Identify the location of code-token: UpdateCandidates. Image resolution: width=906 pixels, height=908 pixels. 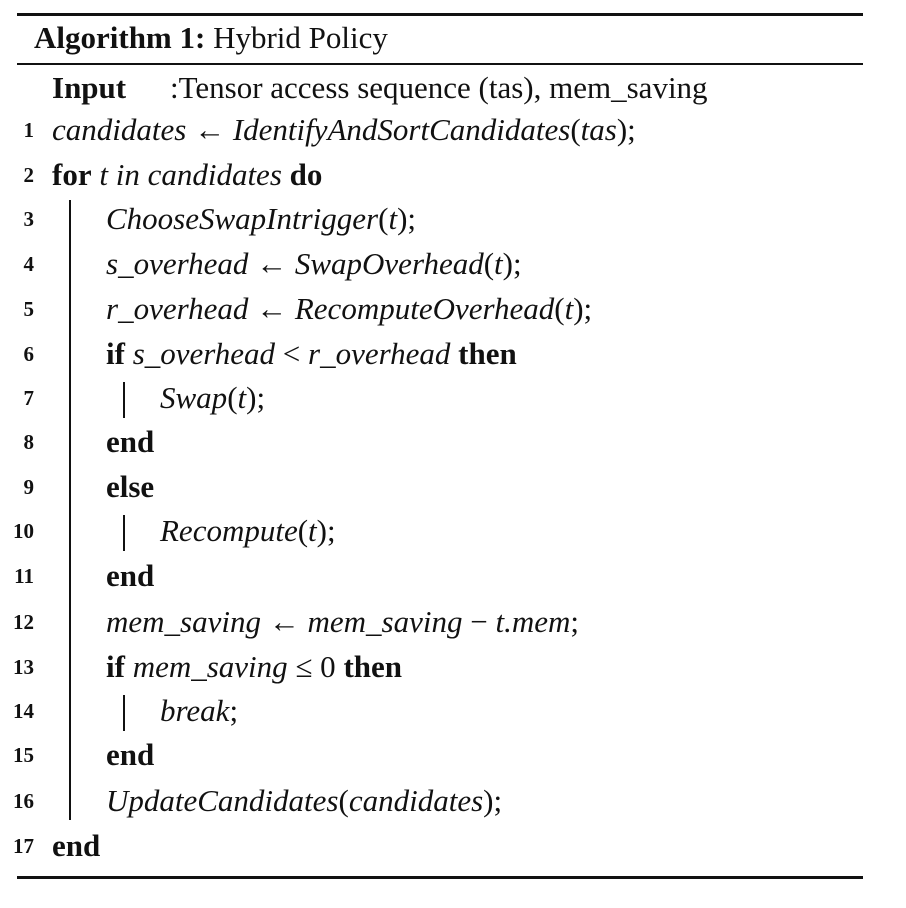
(222, 800).